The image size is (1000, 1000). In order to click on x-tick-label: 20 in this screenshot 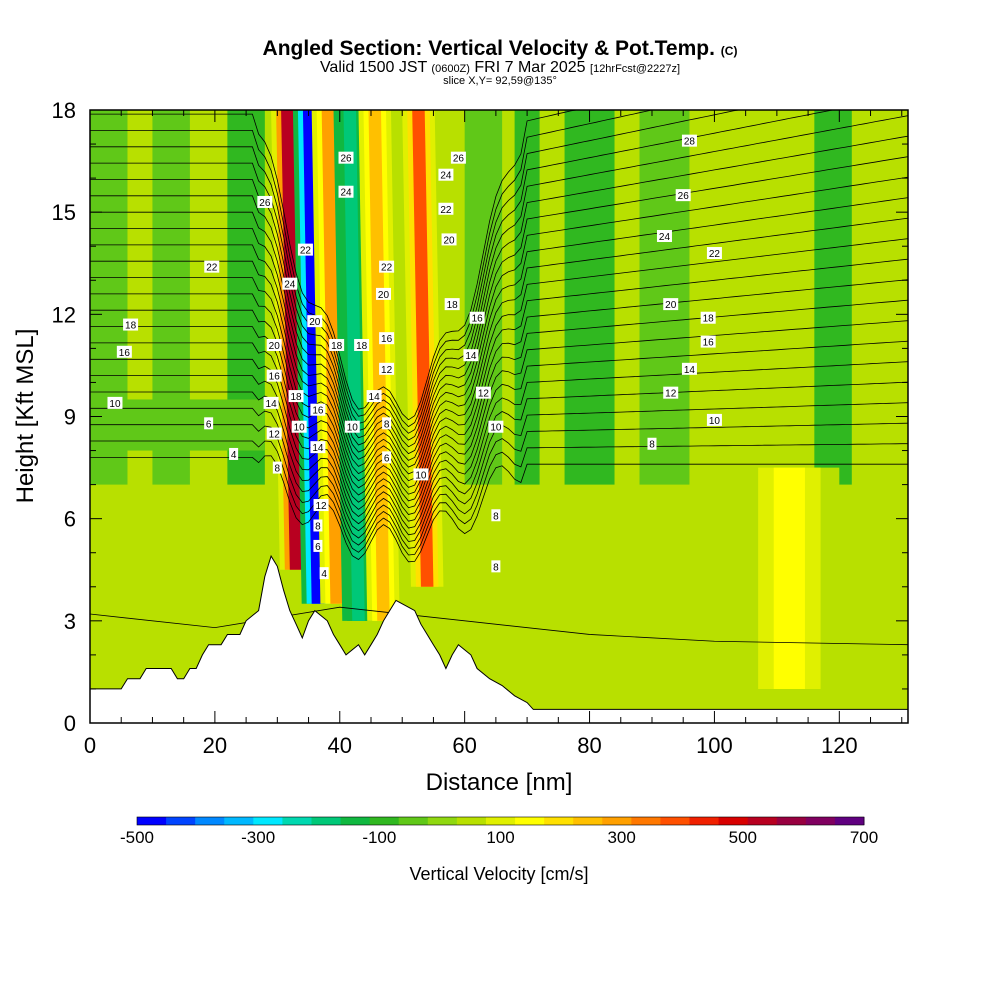, I will do `click(215, 745)`.